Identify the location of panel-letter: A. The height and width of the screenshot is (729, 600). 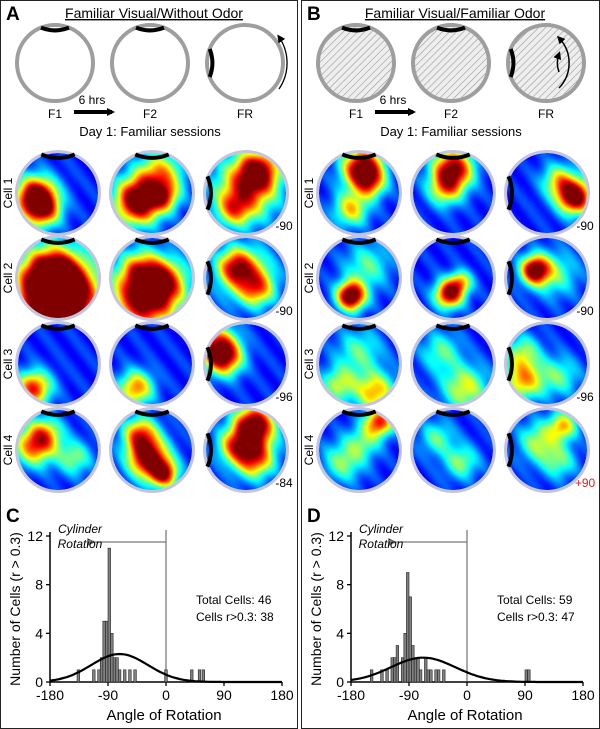
(13, 14).